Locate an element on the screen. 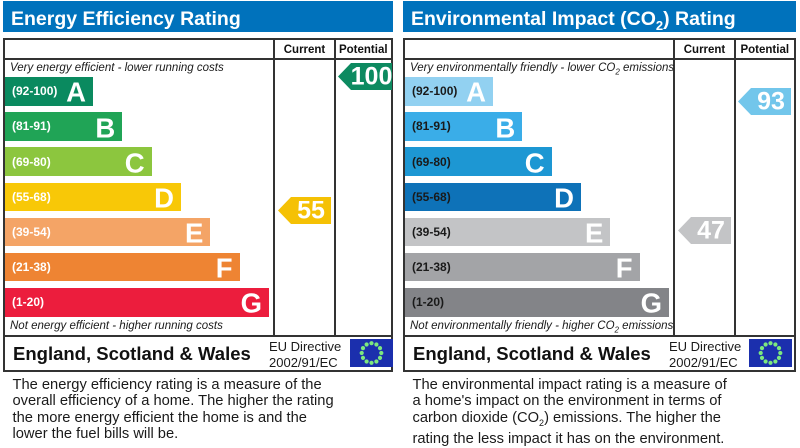  svg-text: 47 is located at coordinates (711, 230).